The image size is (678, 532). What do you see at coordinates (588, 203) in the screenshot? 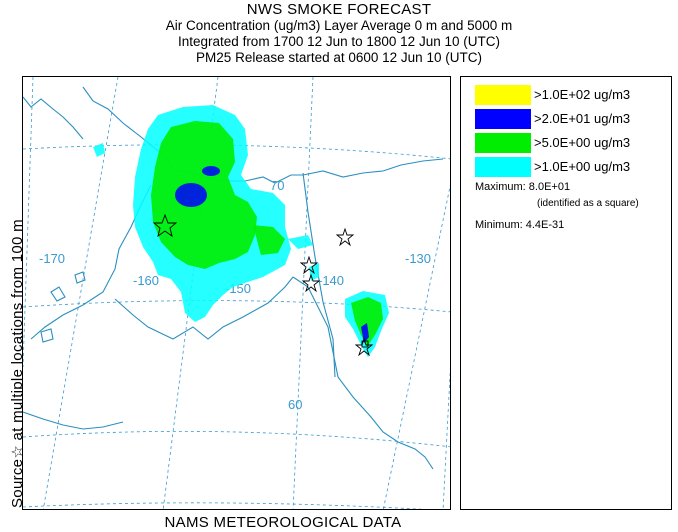
I see `maximum-note: (identified as a square)` at bounding box center [588, 203].